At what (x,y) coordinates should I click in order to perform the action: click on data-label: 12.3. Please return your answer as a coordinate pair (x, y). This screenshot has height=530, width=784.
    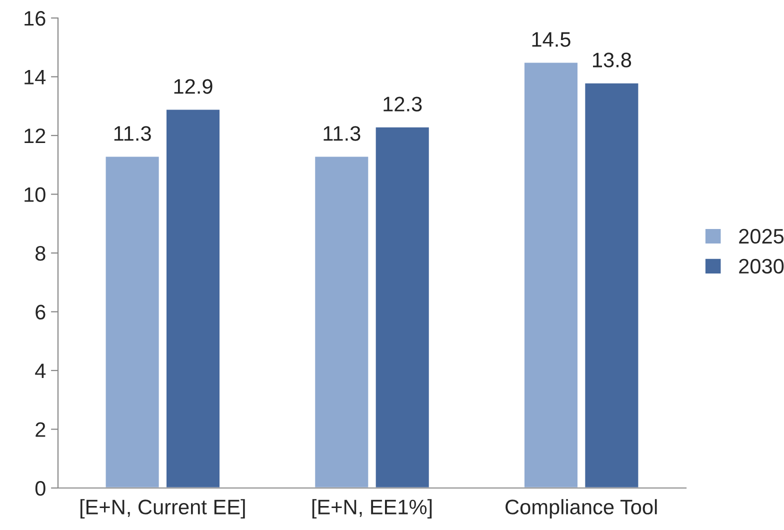
    Looking at the image, I should click on (403, 104).